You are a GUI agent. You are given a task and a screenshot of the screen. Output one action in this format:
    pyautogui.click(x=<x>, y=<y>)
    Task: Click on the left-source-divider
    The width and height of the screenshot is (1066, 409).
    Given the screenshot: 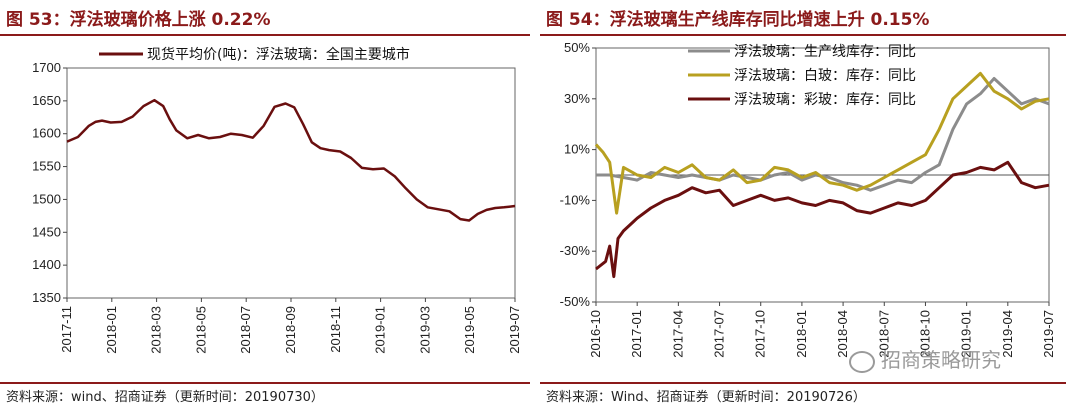 What is the action you would take?
    pyautogui.click(x=265, y=383)
    